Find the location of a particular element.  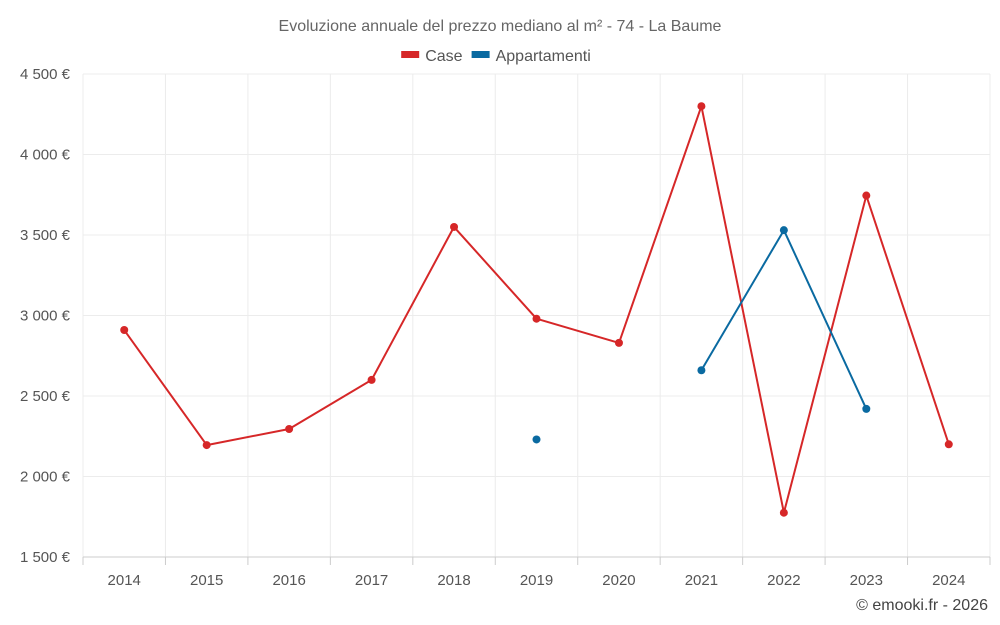

legend-label: Case is located at coordinates (443, 56).